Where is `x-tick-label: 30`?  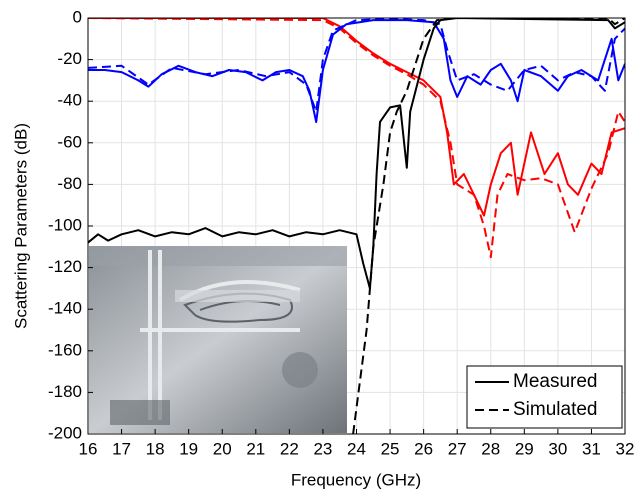 x-tick-label: 30 is located at coordinates (557, 448).